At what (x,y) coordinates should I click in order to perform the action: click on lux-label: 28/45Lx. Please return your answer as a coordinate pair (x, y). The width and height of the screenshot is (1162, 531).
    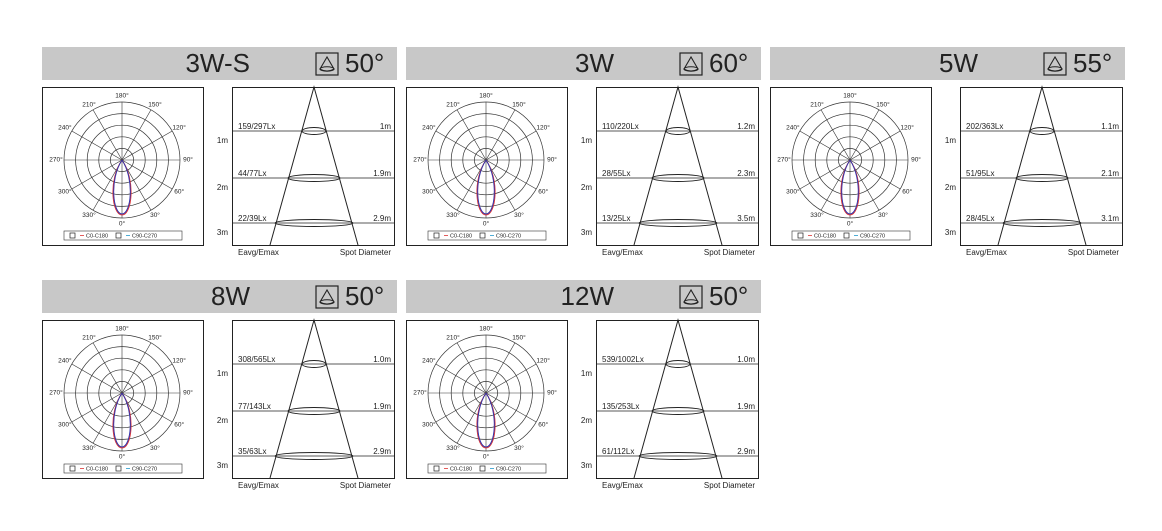
    Looking at the image, I should click on (980, 218).